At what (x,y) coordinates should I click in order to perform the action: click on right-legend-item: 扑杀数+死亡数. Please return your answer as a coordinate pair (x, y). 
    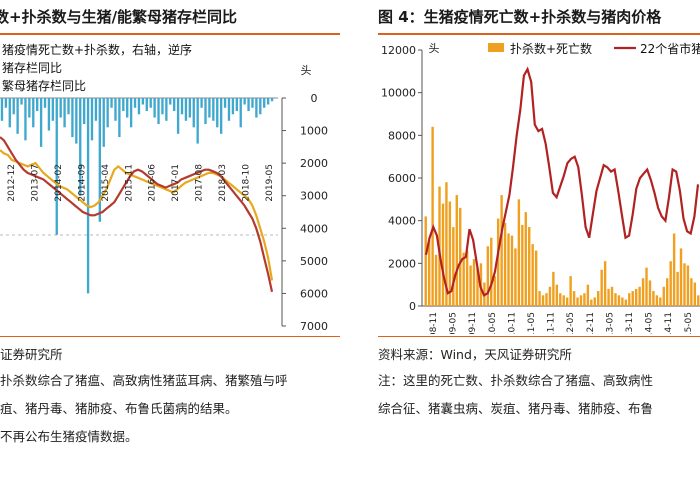
    Looking at the image, I should click on (551, 48).